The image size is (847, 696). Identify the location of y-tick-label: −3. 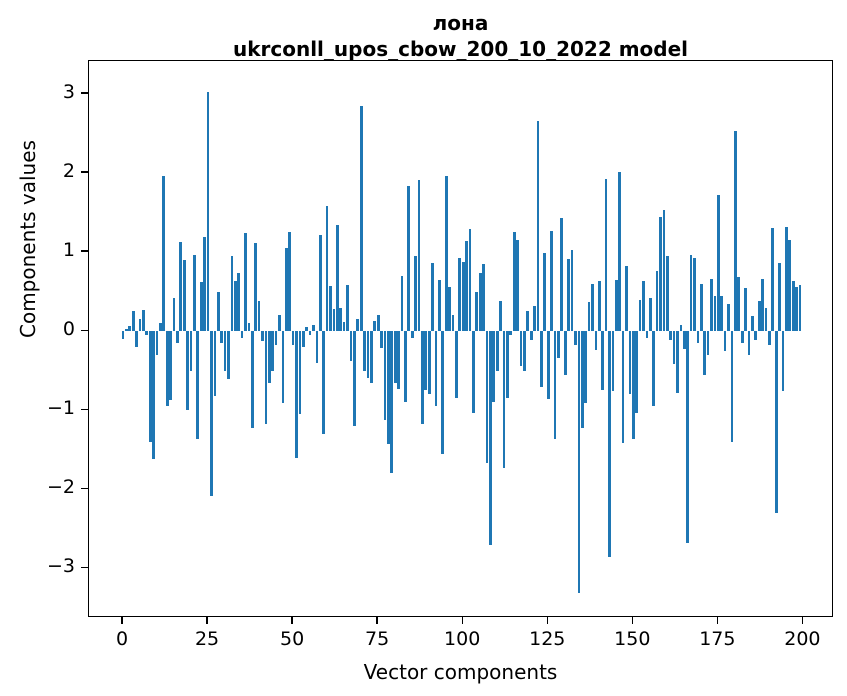
(60, 566).